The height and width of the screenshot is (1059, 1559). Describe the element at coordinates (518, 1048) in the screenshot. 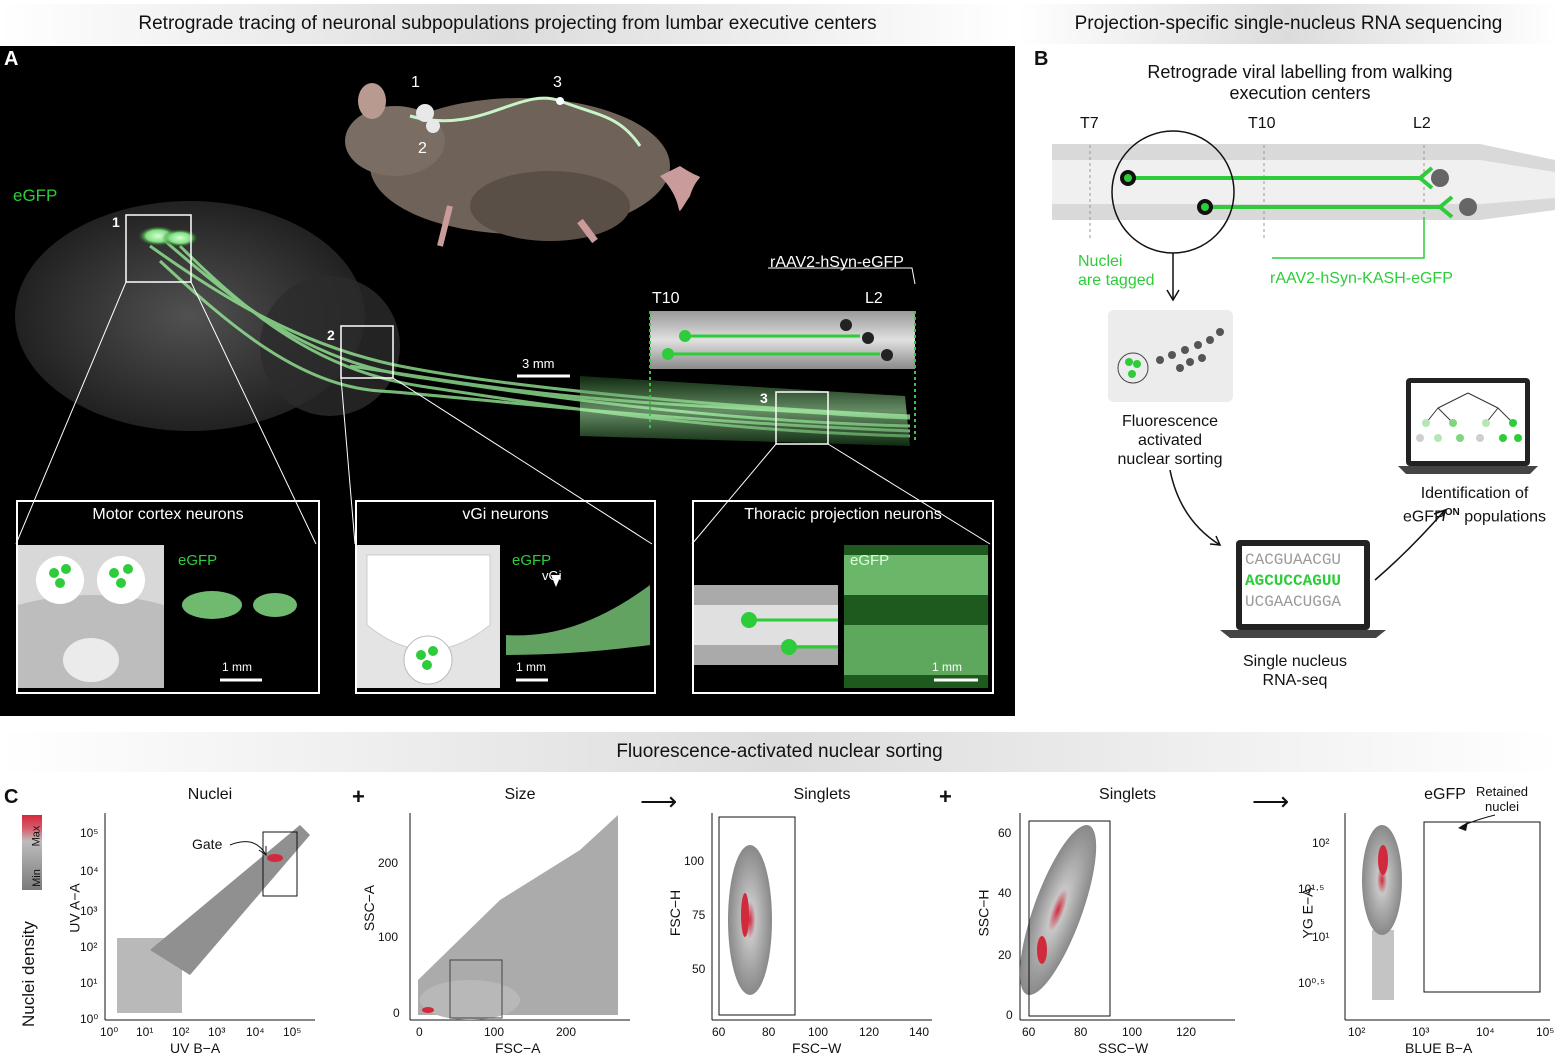

I see `xlabel-2: FSC−A` at that location.